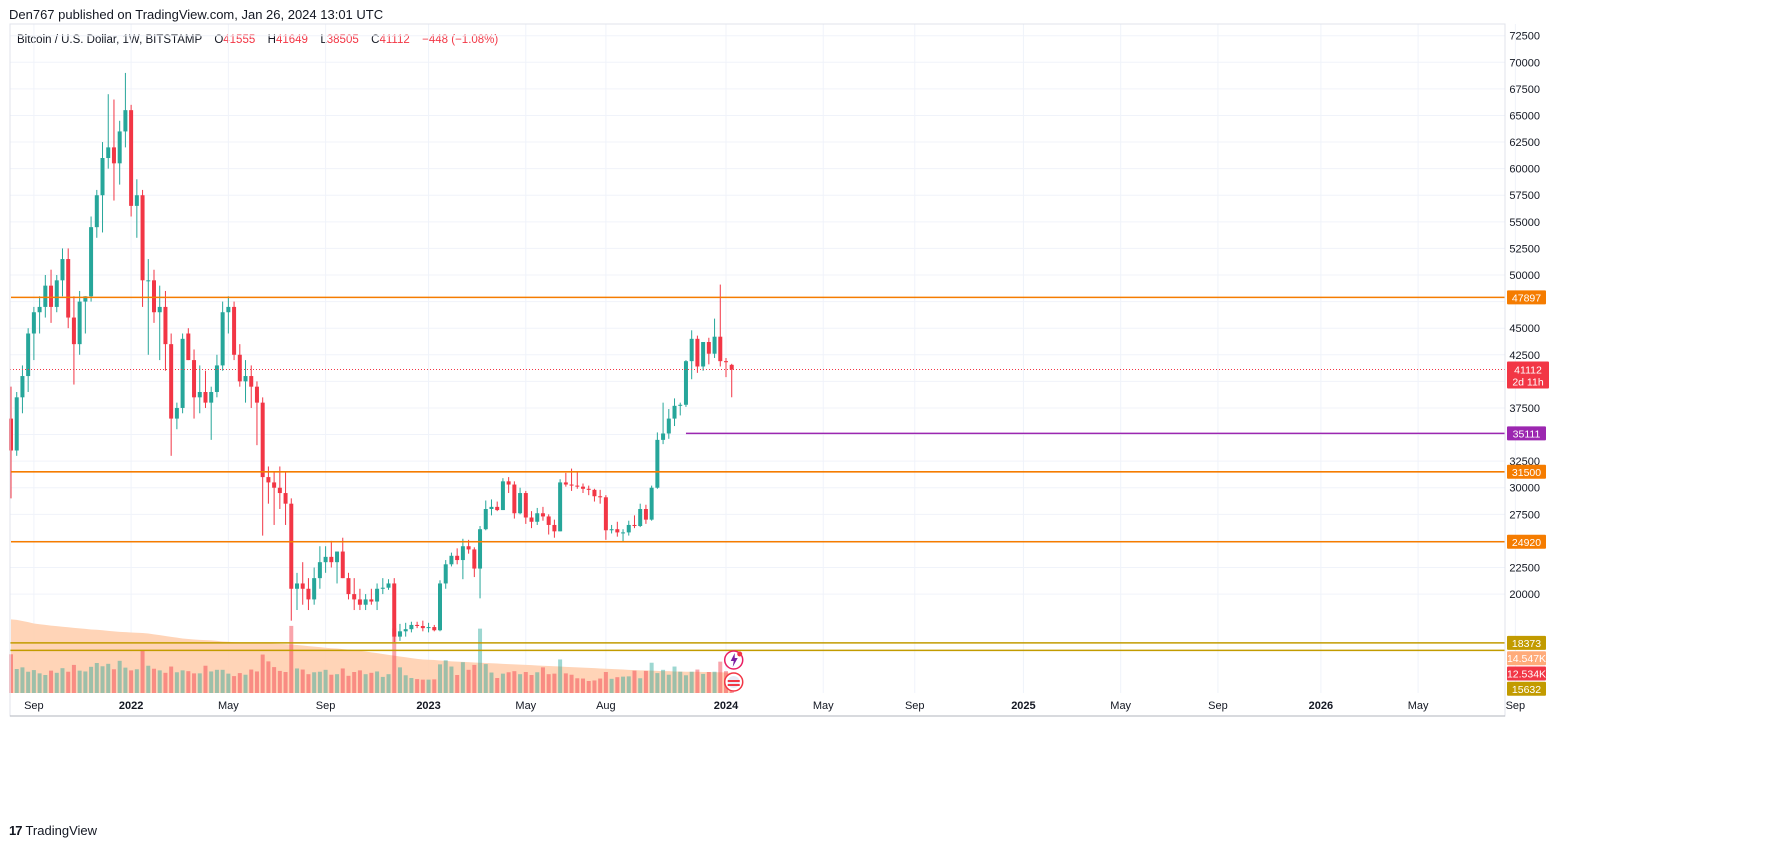 This screenshot has width=1778, height=849. Describe the element at coordinates (1418, 706) in the screenshot. I see `x-tick-label: May` at that location.